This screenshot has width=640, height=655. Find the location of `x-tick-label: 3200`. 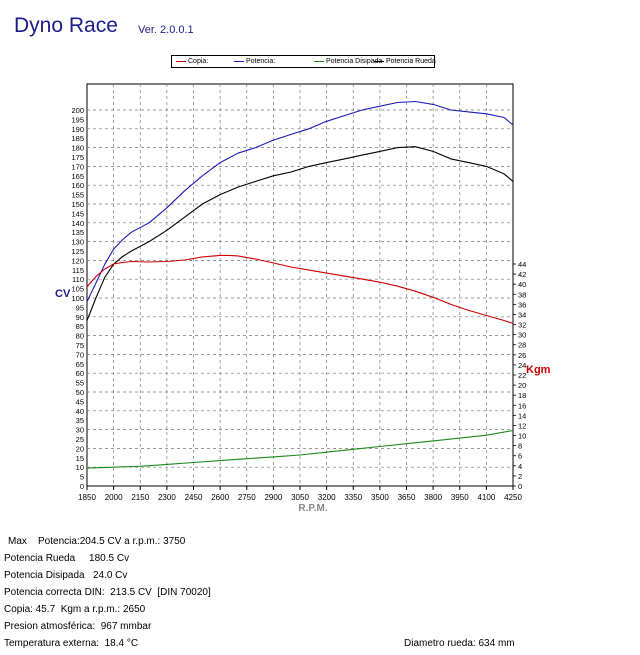

x-tick-label: 3200 is located at coordinates (327, 497).